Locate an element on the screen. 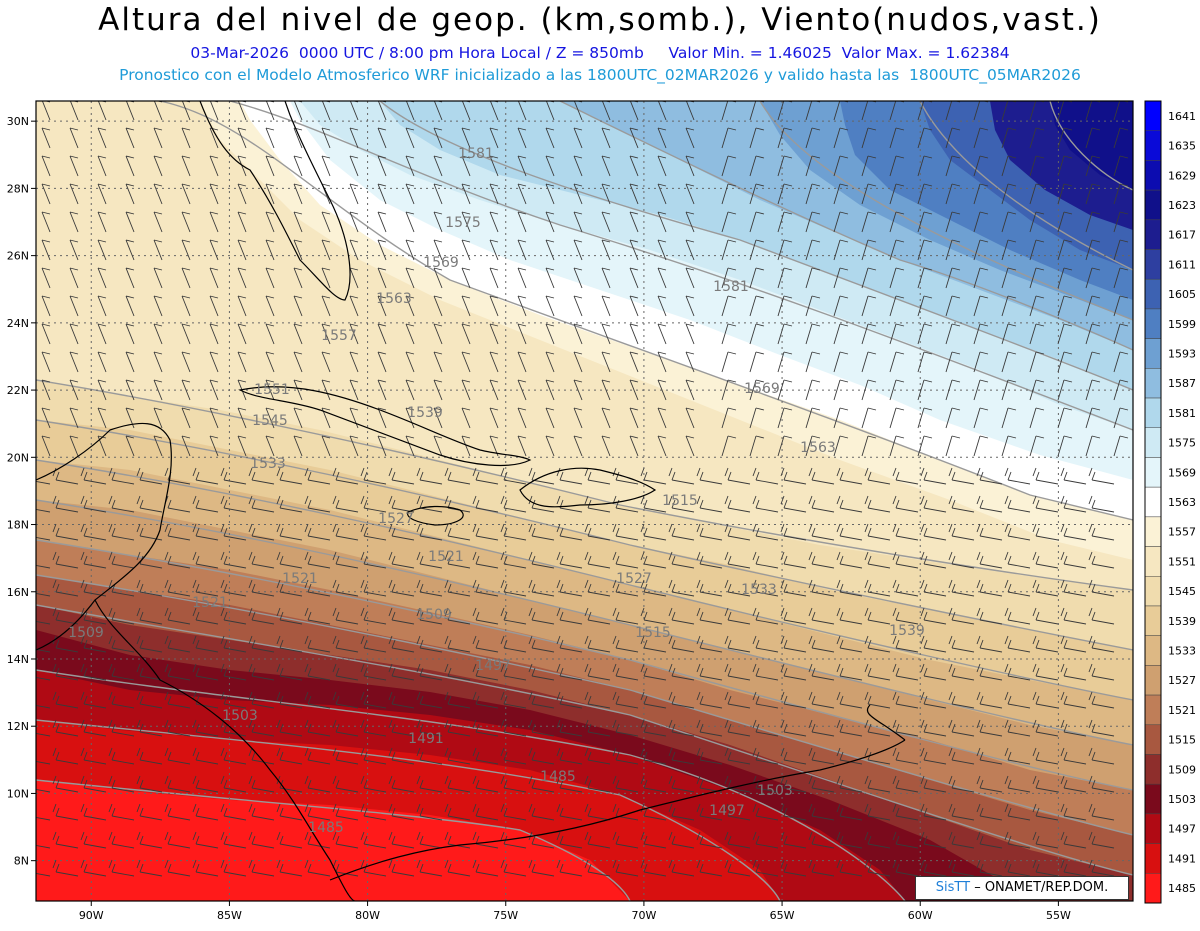 The height and width of the screenshot is (931, 1200). colorbar-label: 1497 is located at coordinates (1182, 829).